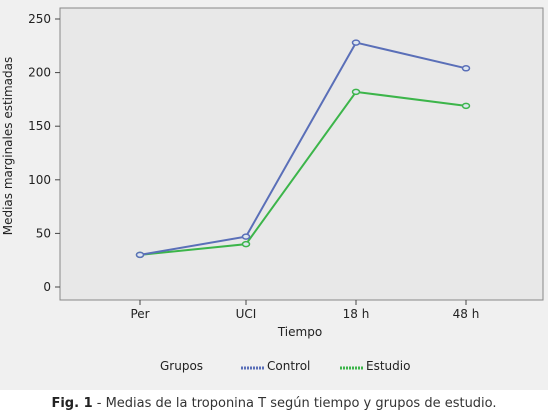 The width and height of the screenshot is (548, 416). I want to click on legend-items: Control Estudio, so click(325, 366).